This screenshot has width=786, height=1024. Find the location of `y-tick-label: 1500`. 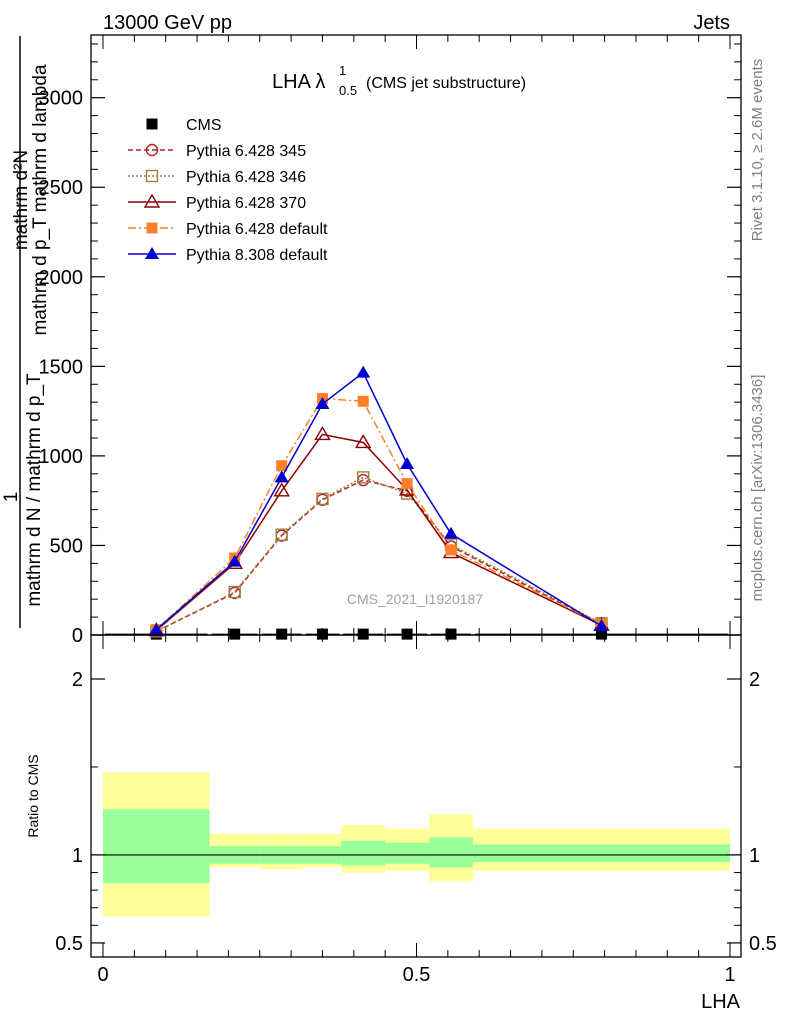

y-tick-label: 1500 is located at coordinates (61, 367).